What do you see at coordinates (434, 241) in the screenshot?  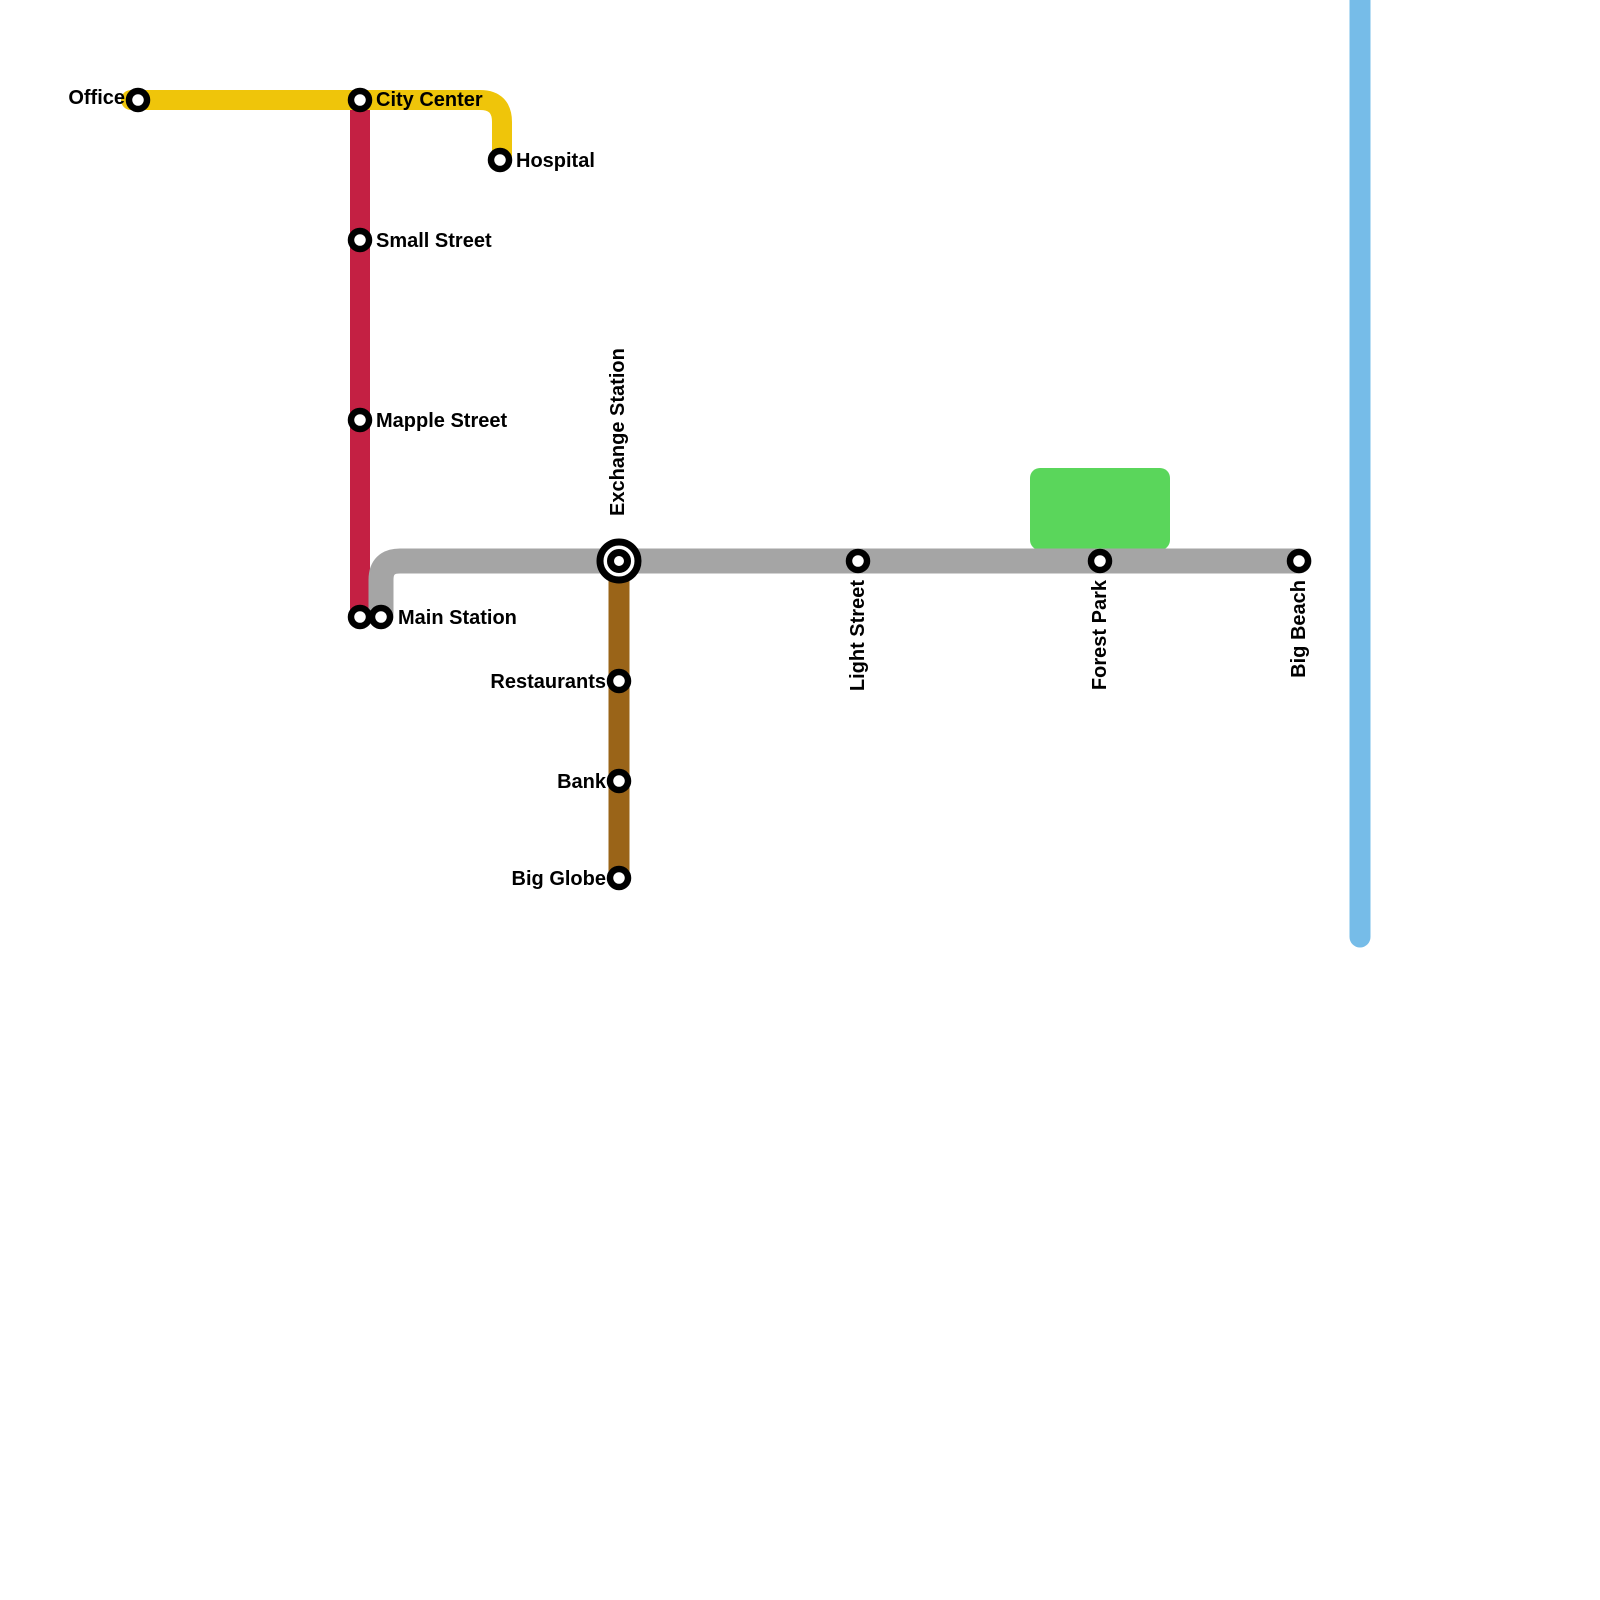 I see `station-small-street-label: Small Street` at bounding box center [434, 241].